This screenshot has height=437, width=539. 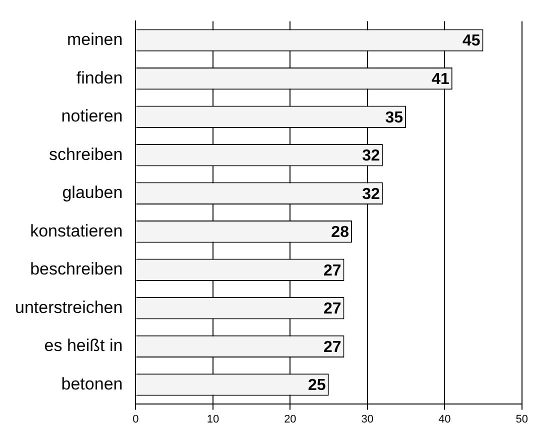 I want to click on y-tick-label: es heißt in, so click(x=83, y=346).